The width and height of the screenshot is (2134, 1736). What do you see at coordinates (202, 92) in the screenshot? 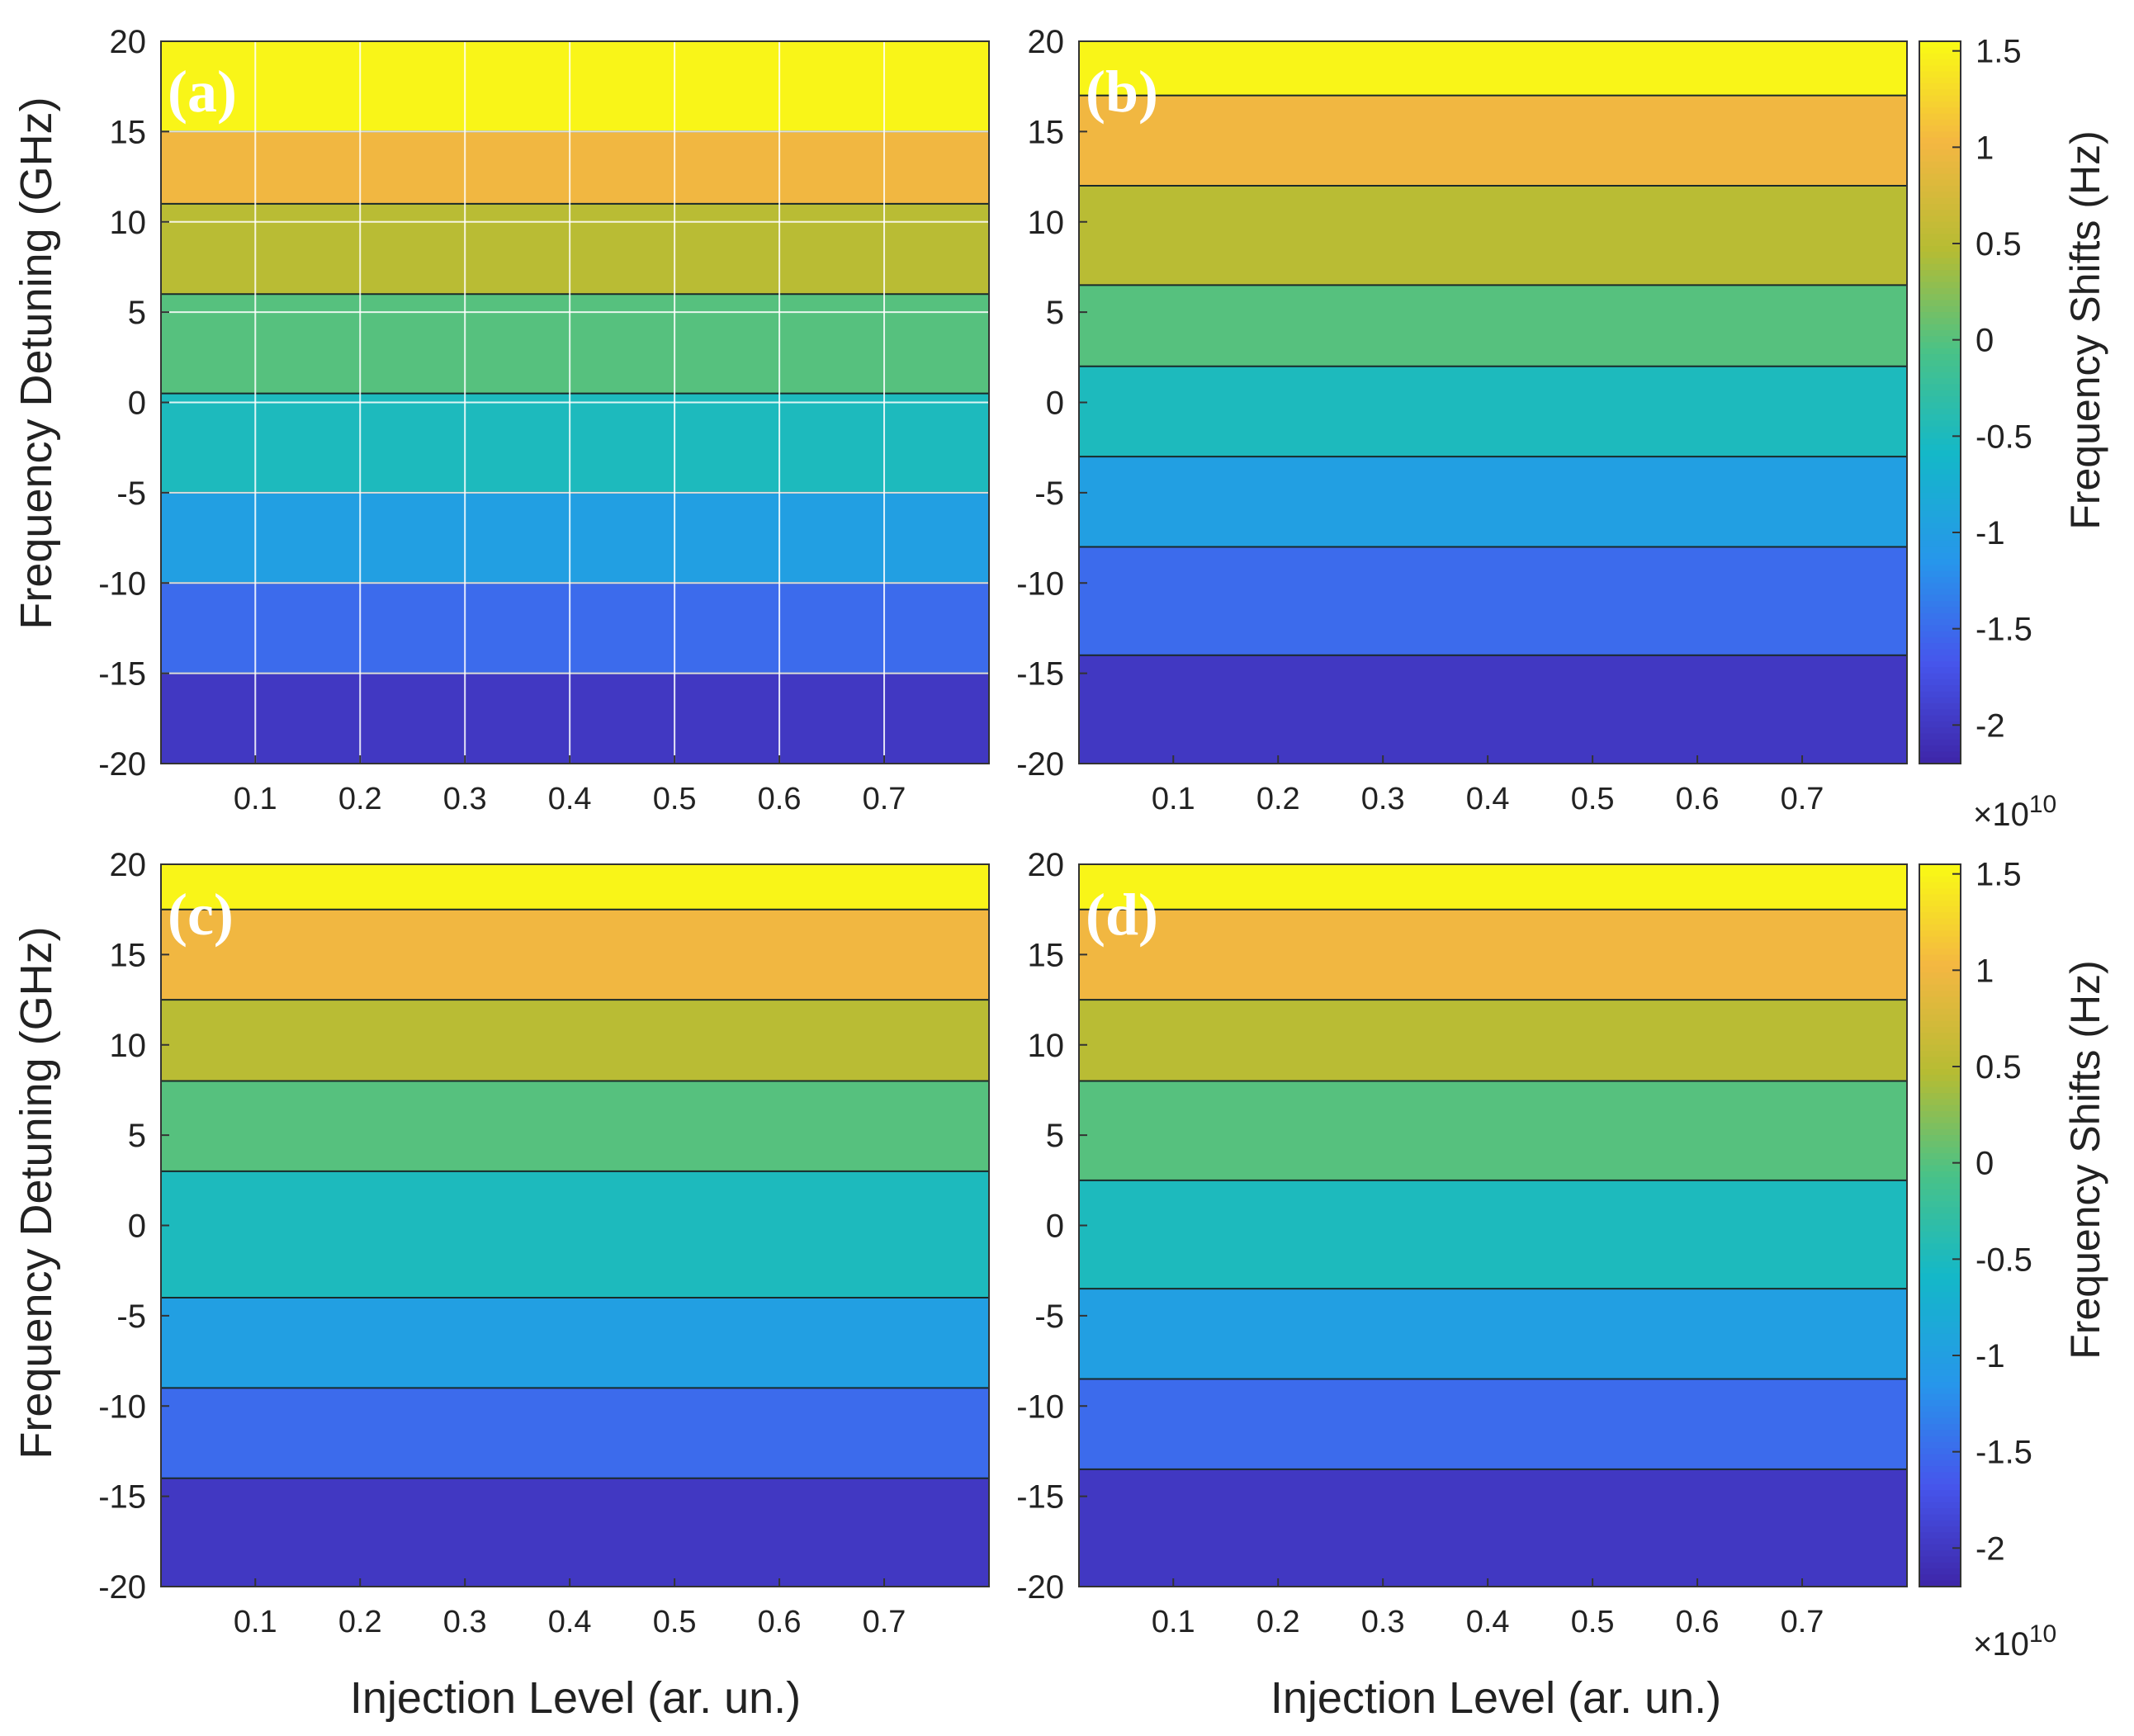
I see `panel-label: (a)` at bounding box center [202, 92].